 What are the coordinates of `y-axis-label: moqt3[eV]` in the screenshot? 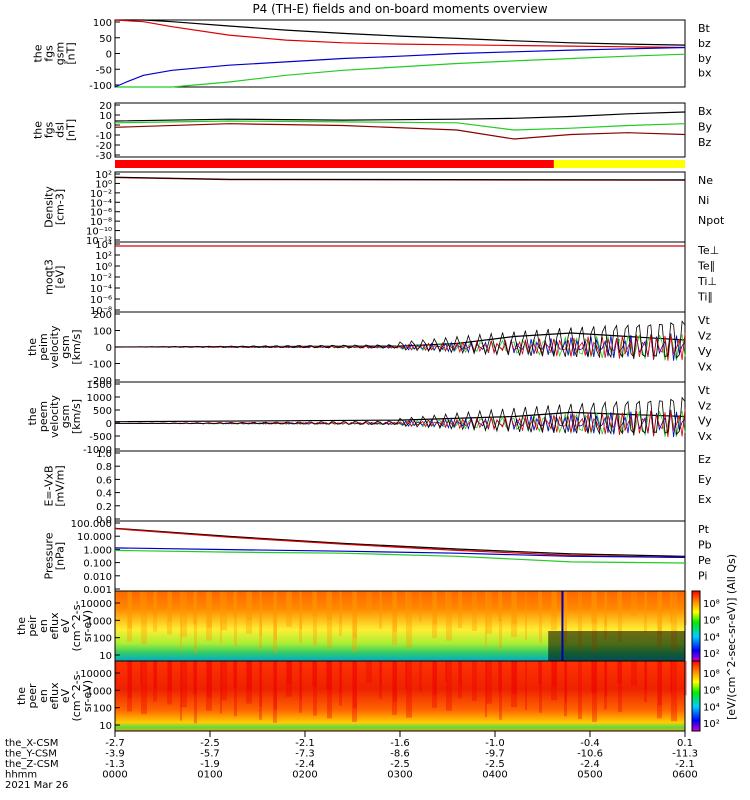 It's located at (55, 277).